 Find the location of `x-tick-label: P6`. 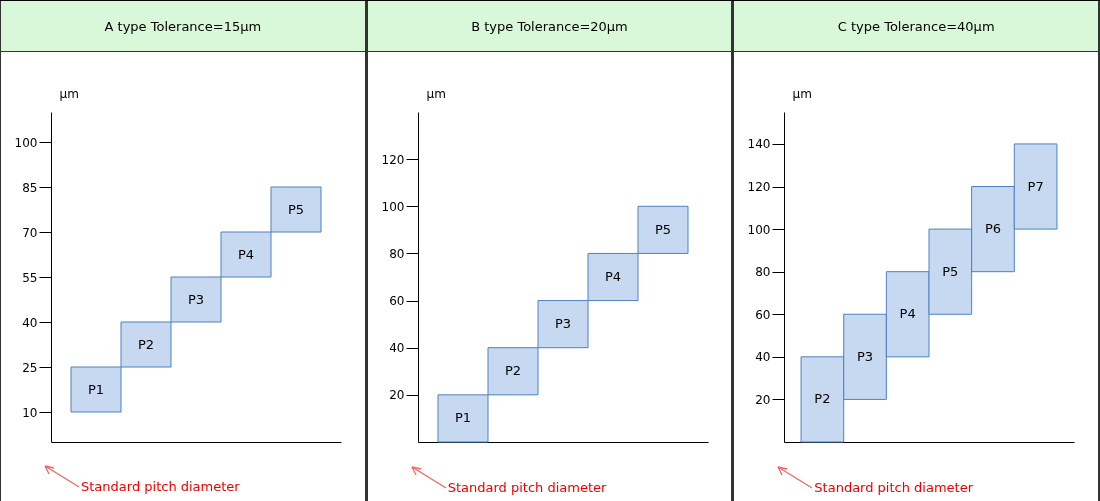

x-tick-label: P6 is located at coordinates (993, 229).